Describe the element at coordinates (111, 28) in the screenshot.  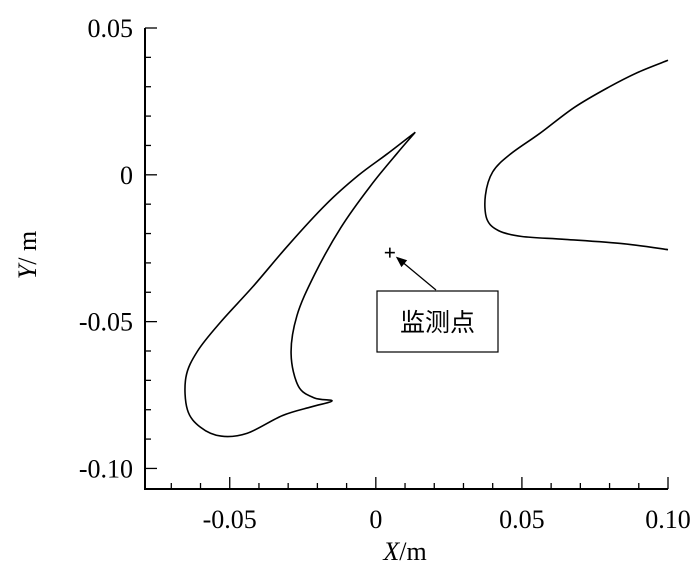
I see `y-tick-label: 0.05` at that location.